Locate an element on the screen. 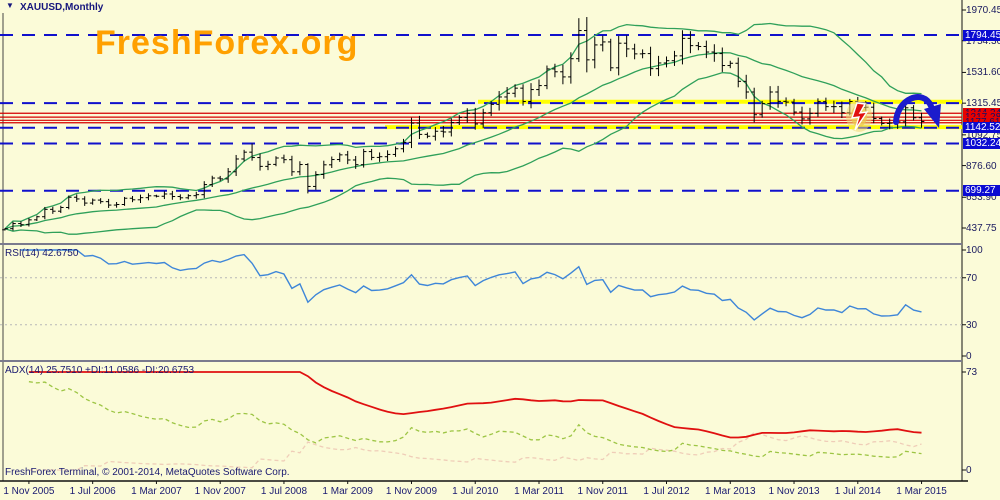 This screenshot has height=500, width=1000. price-tick-label: 437.75 is located at coordinates (981, 228).